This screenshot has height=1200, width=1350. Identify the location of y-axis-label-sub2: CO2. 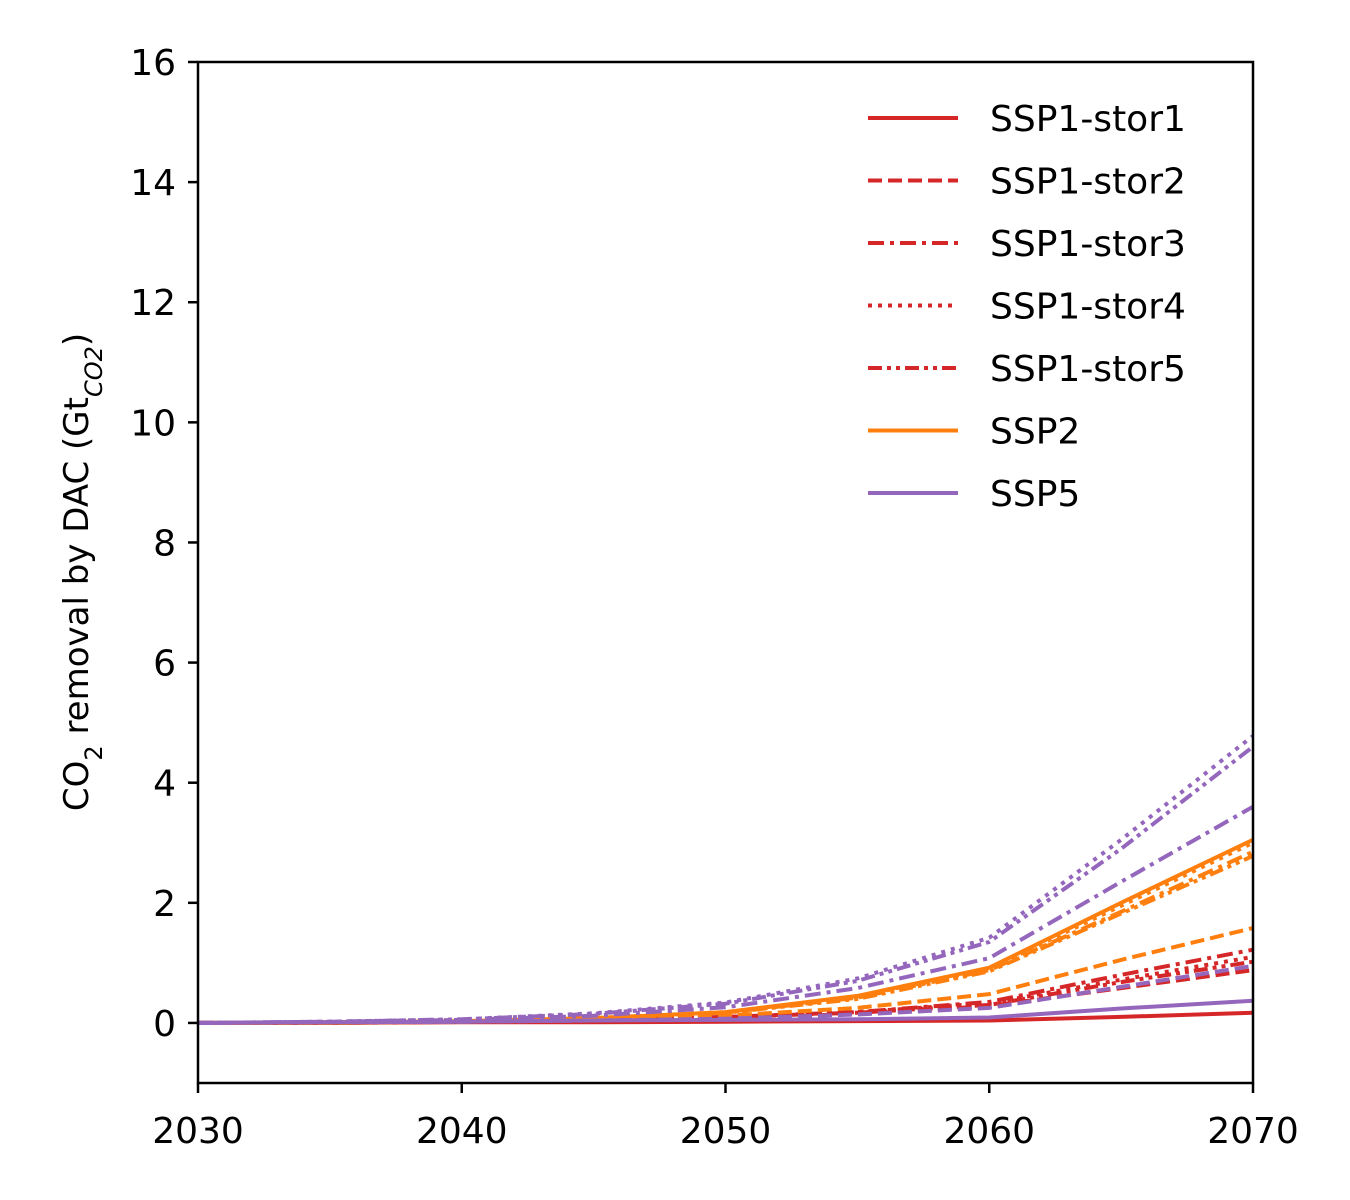
(94, 371).